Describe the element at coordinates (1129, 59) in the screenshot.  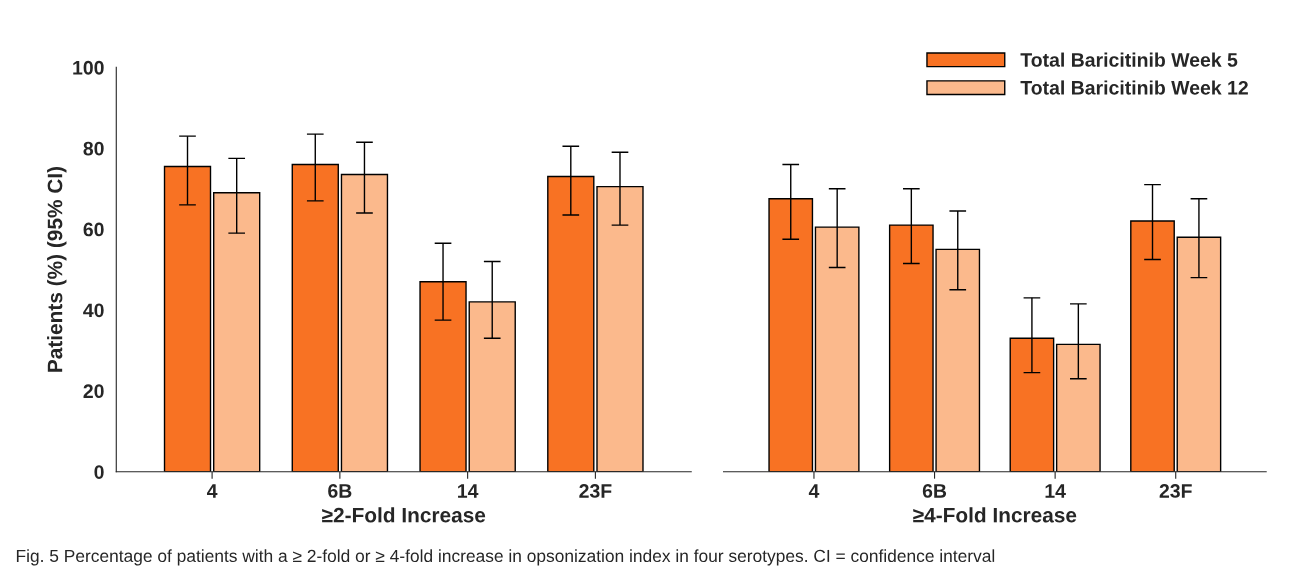
I see `legend-label: Total Baricitinib Week 5` at that location.